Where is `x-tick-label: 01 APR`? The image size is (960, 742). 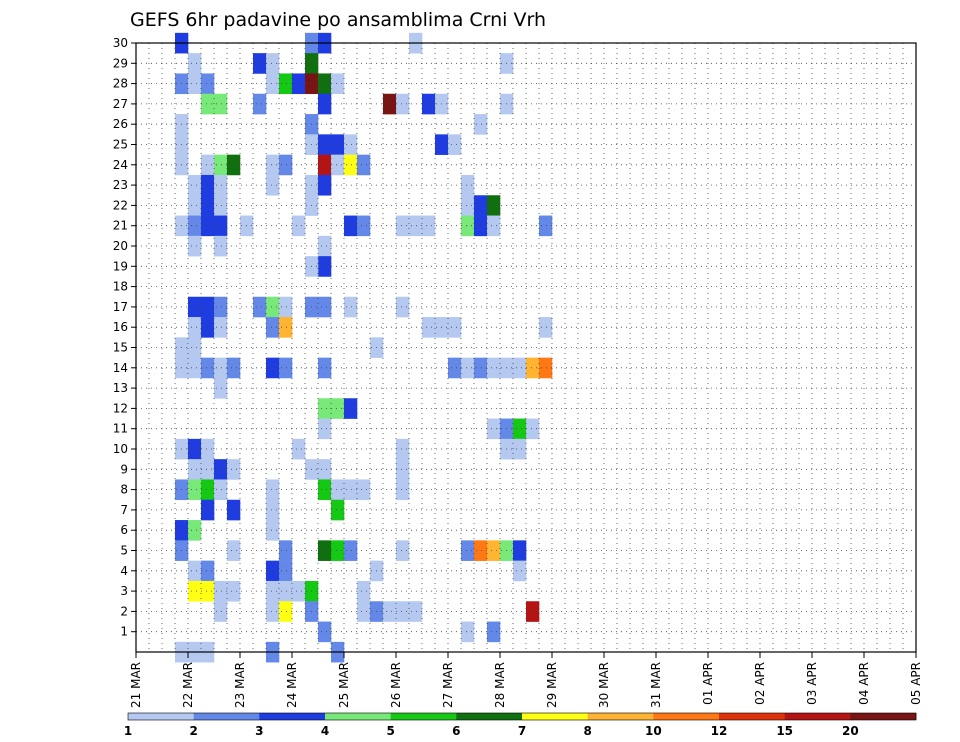 x-tick-label: 01 APR is located at coordinates (708, 683).